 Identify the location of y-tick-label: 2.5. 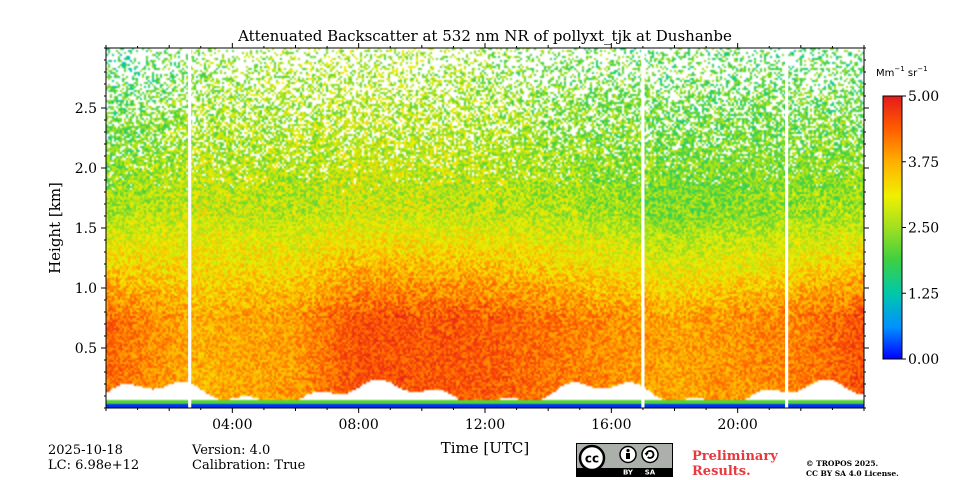
(86, 109).